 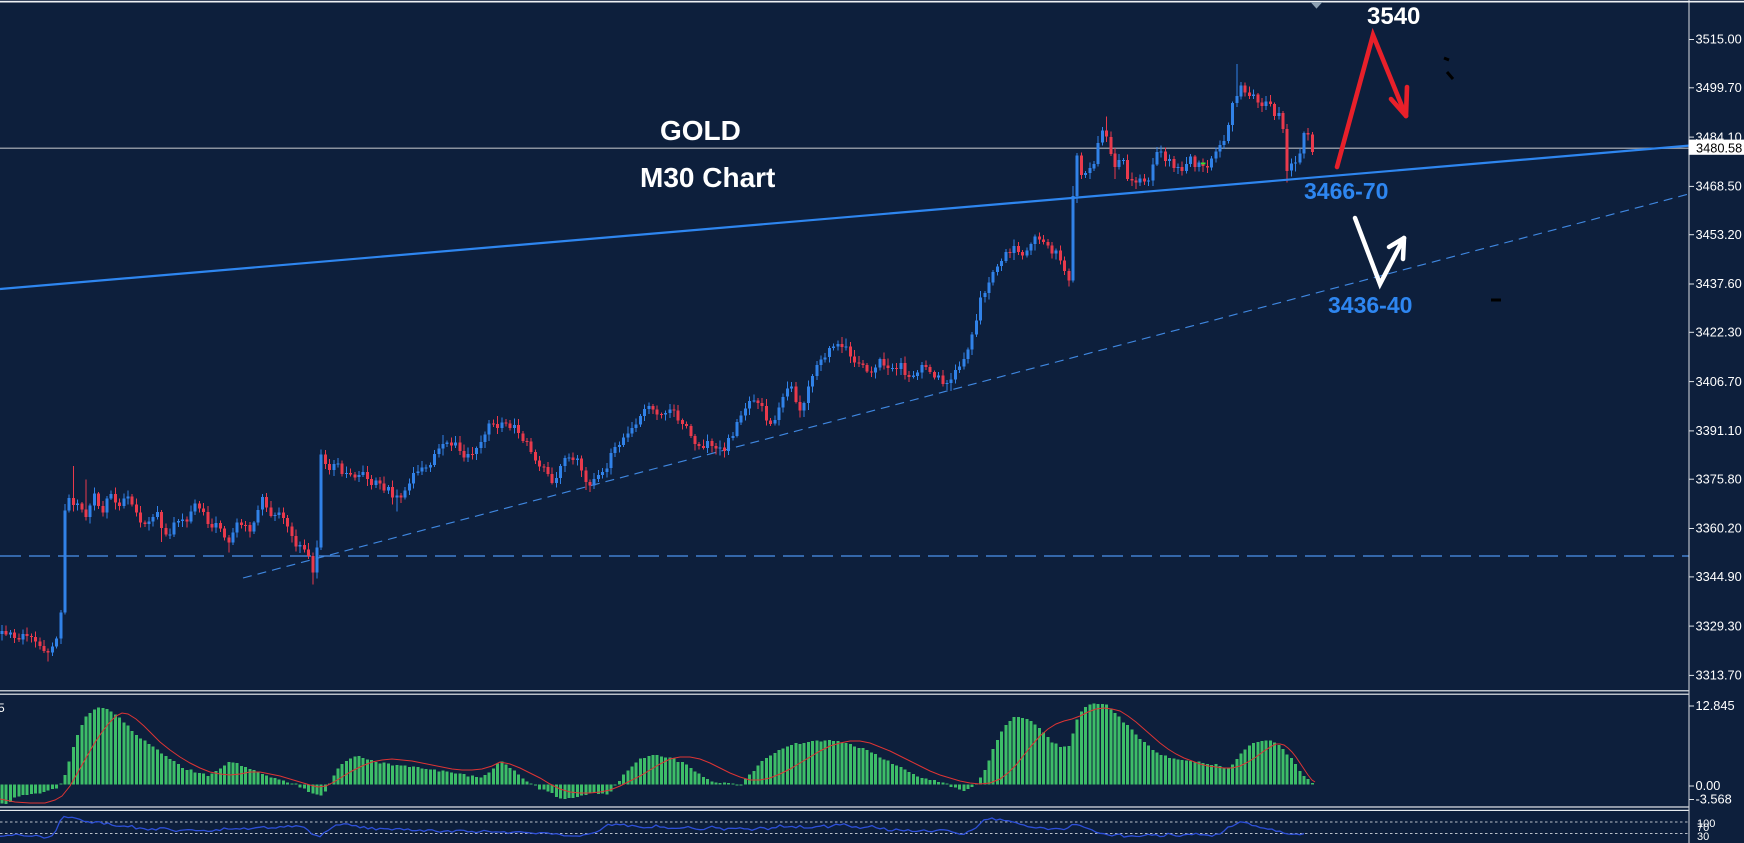 I want to click on svg-text: 3453.20, so click(x=1719, y=234).